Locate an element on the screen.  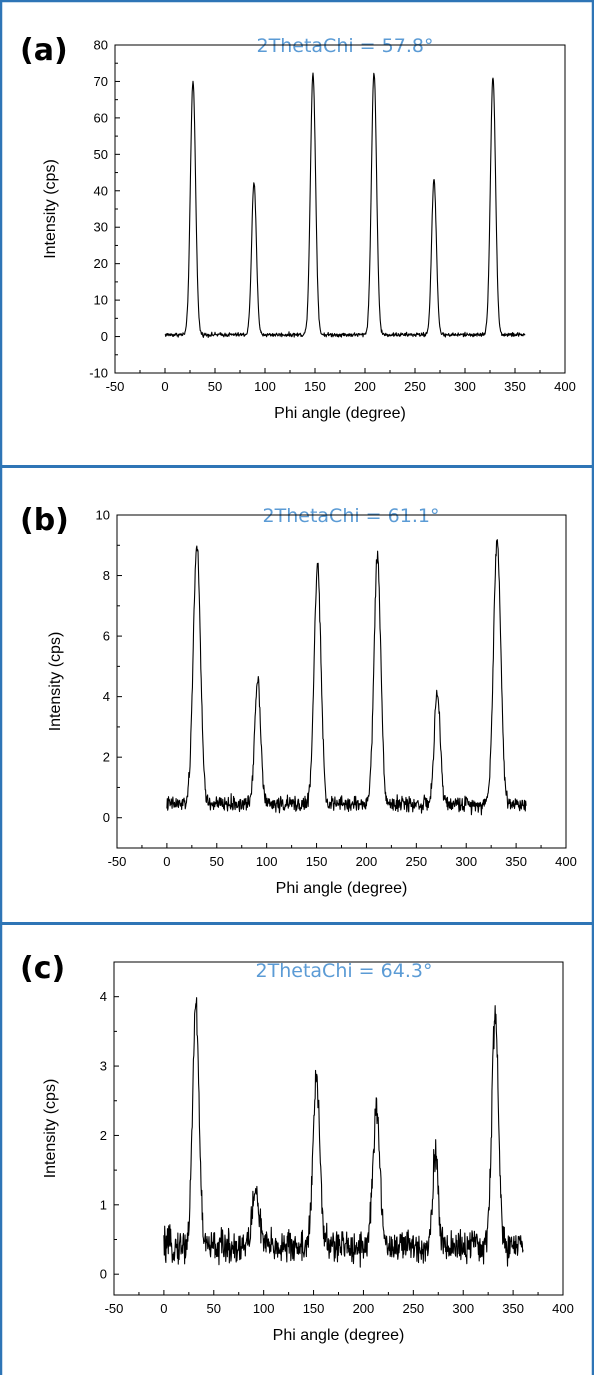
chart-title: 2ThetaChi = 64.3° is located at coordinates (344, 971).